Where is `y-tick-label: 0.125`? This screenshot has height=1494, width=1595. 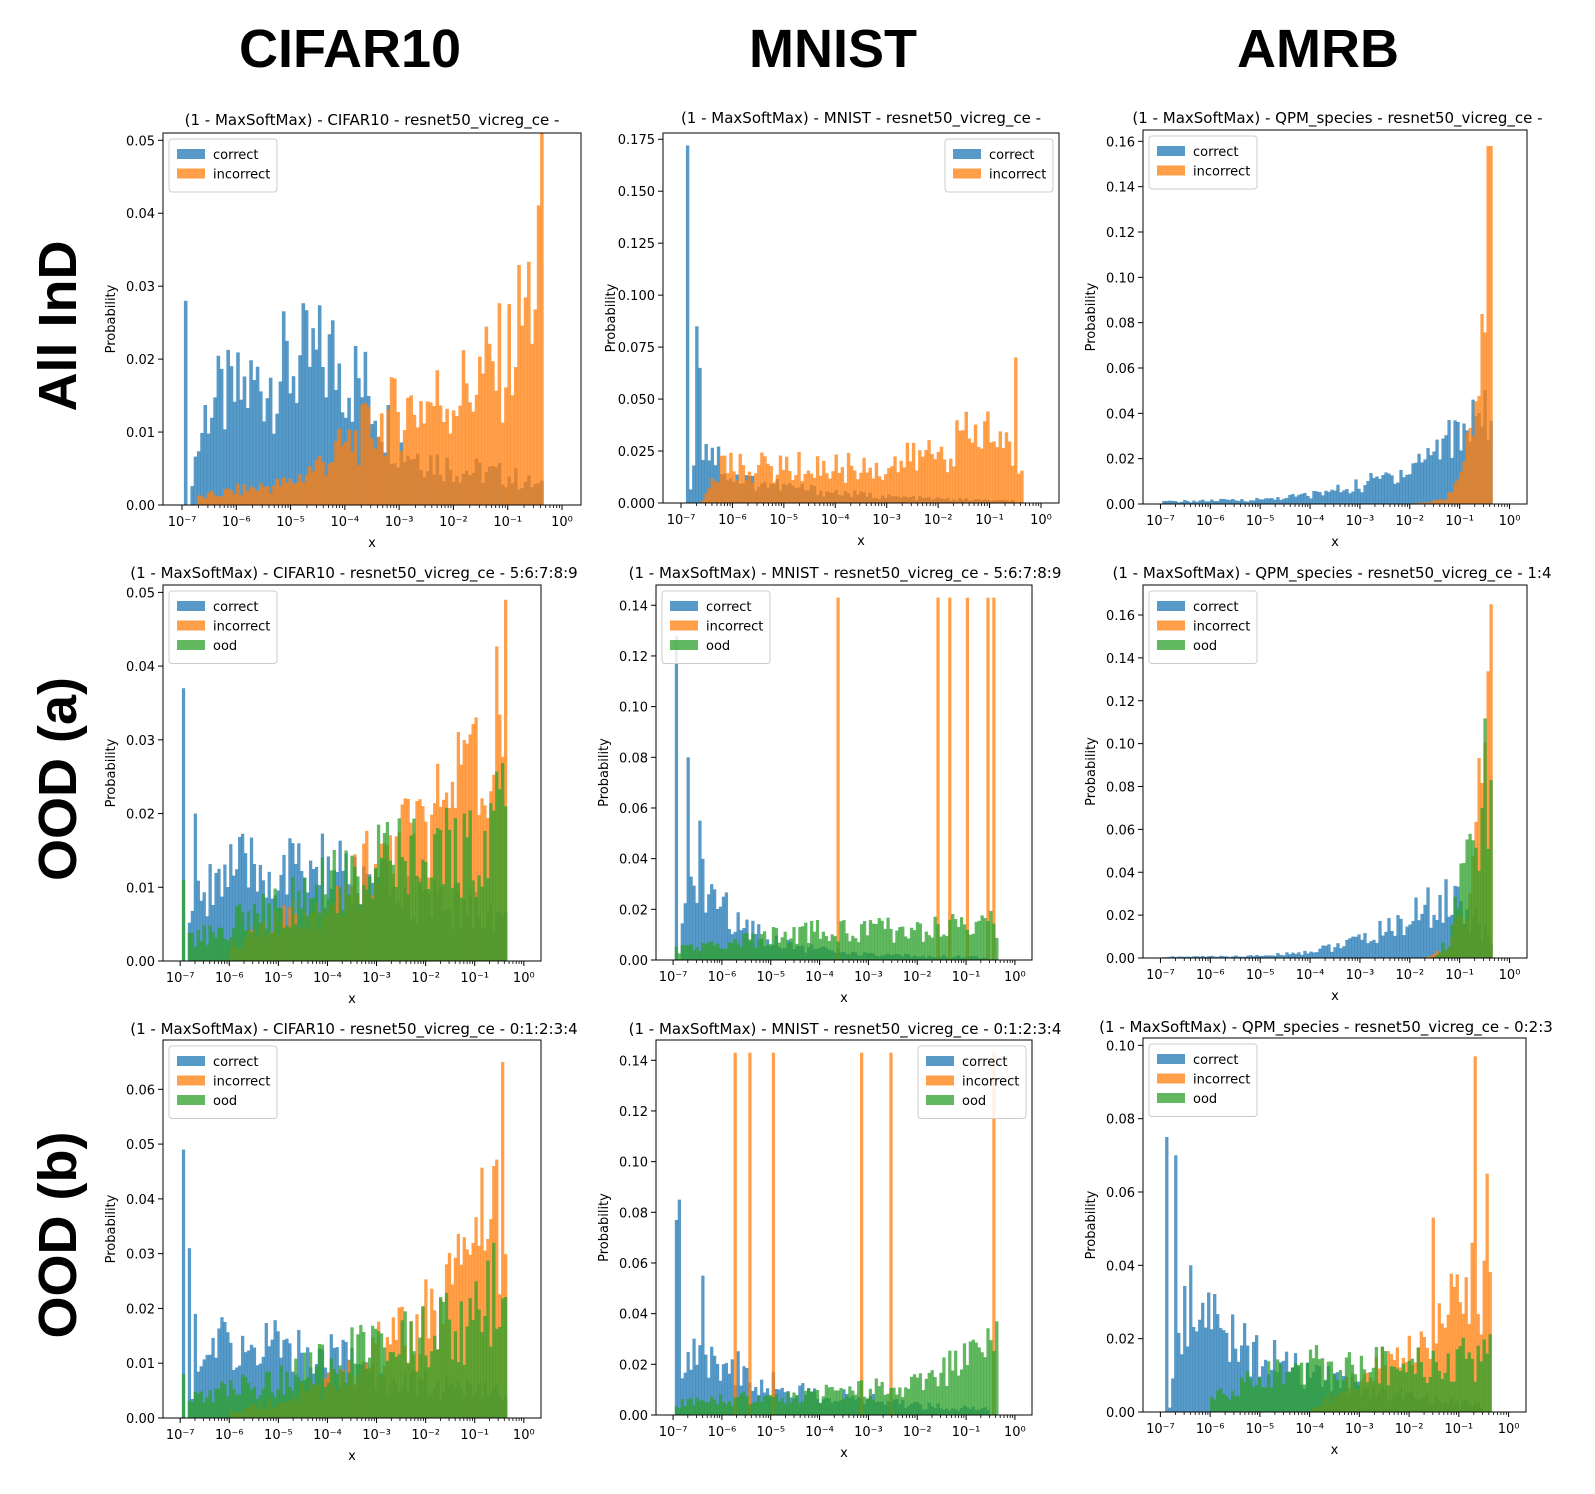
y-tick-label: 0.125 is located at coordinates (636, 244).